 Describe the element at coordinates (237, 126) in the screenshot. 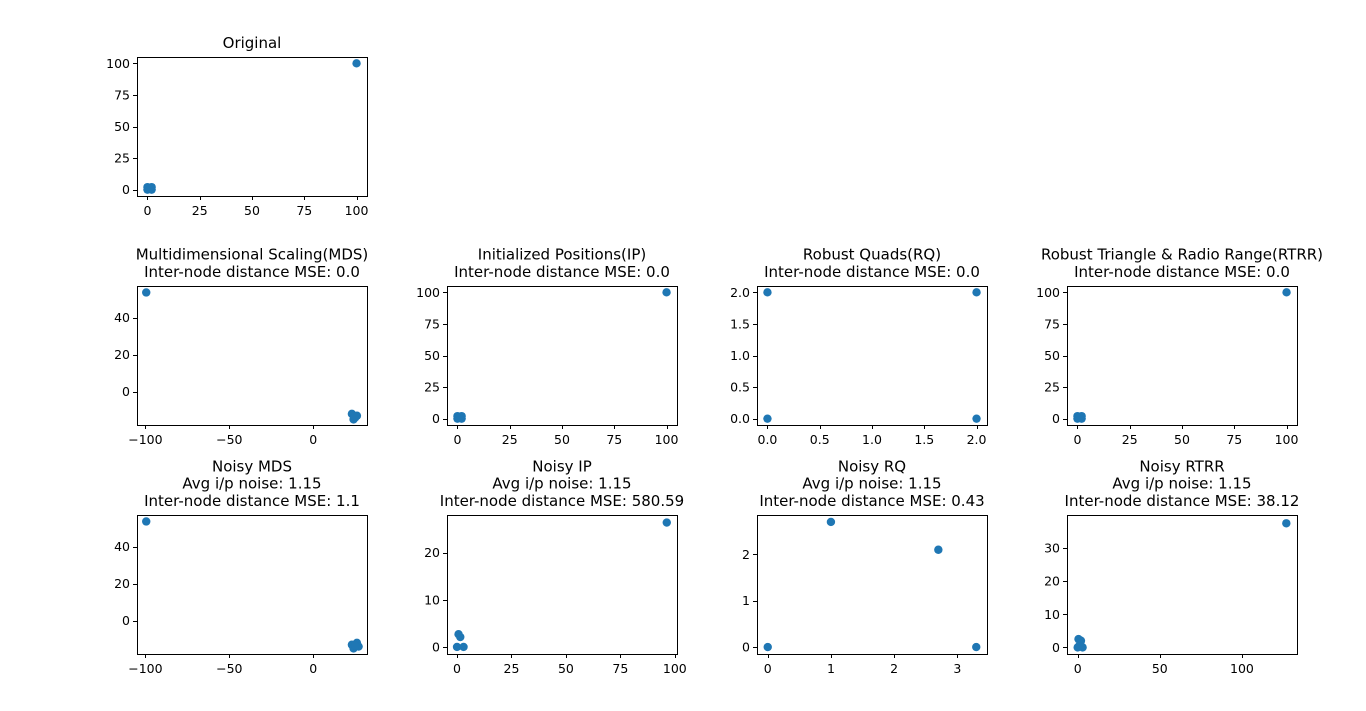

I see `subplot-0: Original 0 25 50 75 100 0 25 50 75 100` at that location.